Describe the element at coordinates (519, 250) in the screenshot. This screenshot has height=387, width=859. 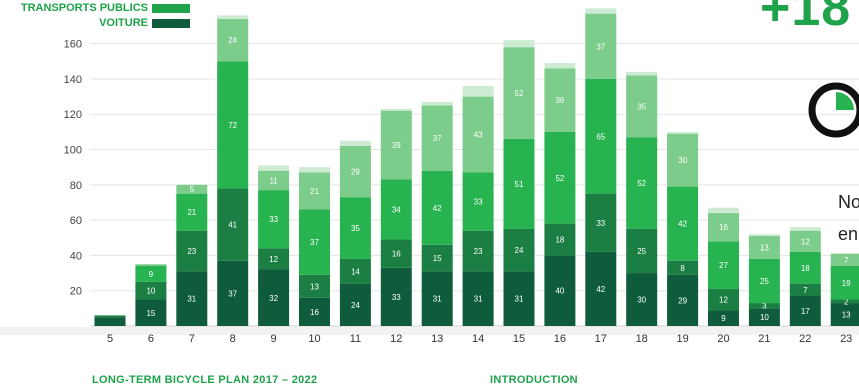
I see `bar-value-label: 24` at that location.